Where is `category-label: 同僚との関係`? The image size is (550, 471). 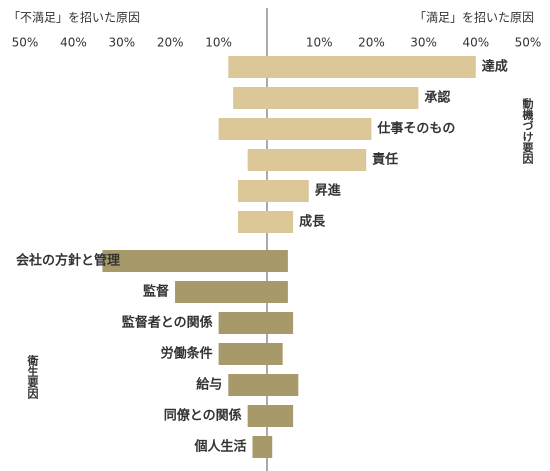
category-label: 同僚との関係 is located at coordinates (203, 416).